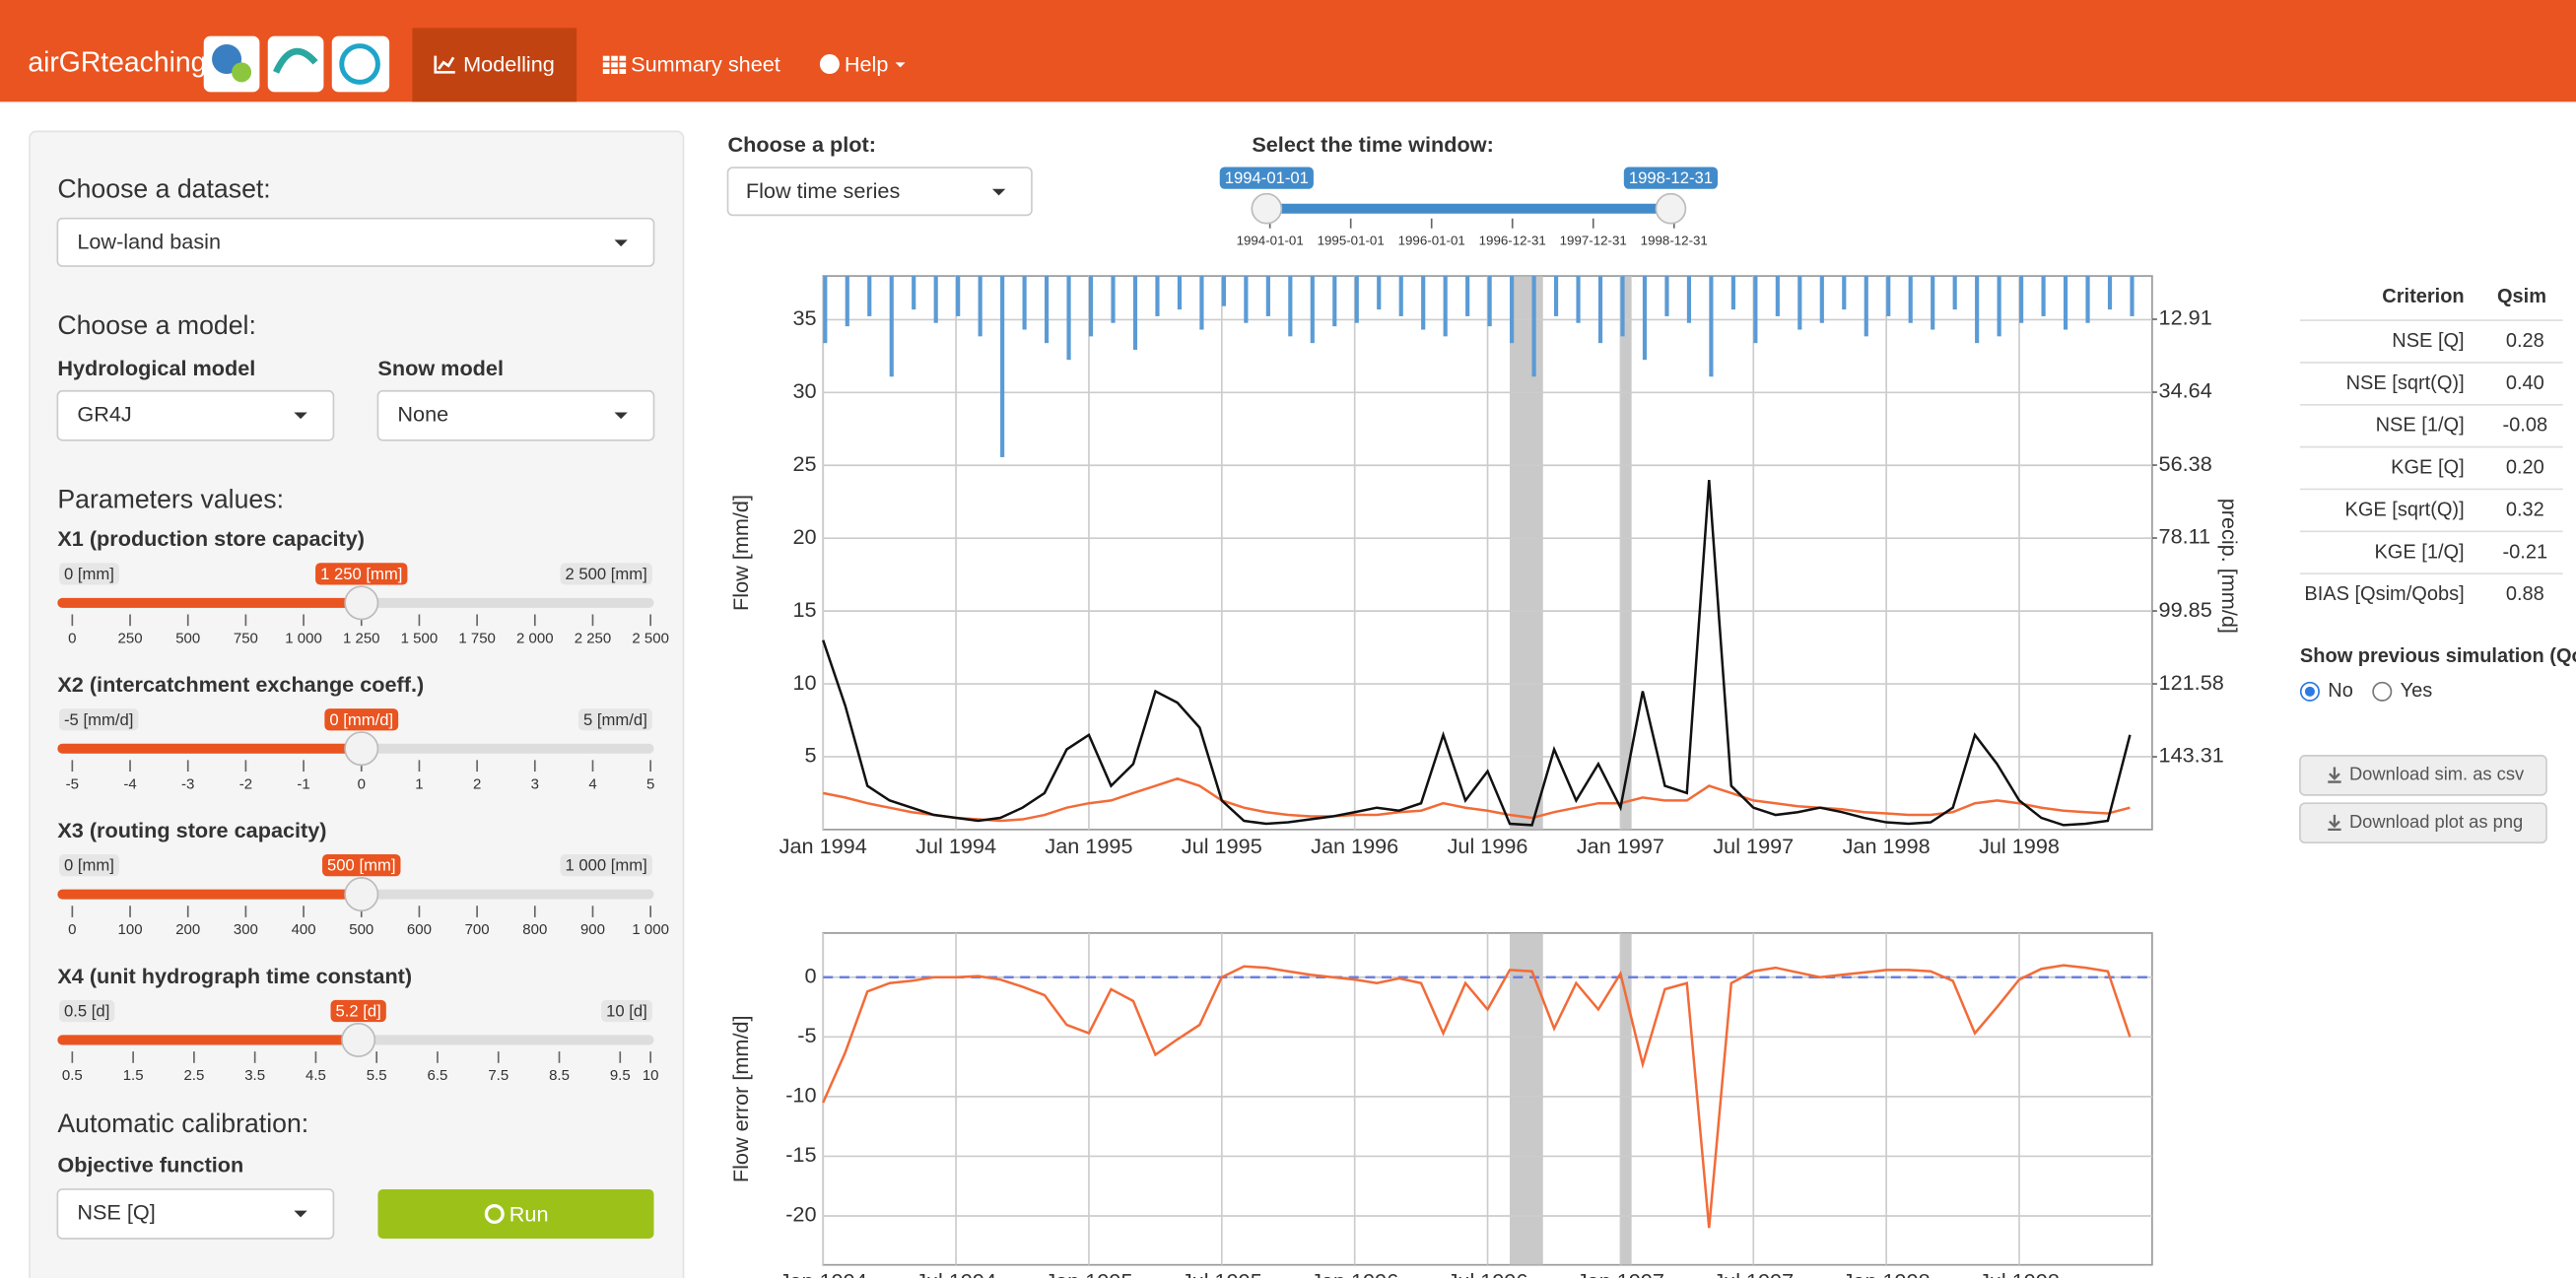 The image size is (2576, 1278). What do you see at coordinates (133, 1075) in the screenshot?
I see `slider-tick-label: 1.5` at bounding box center [133, 1075].